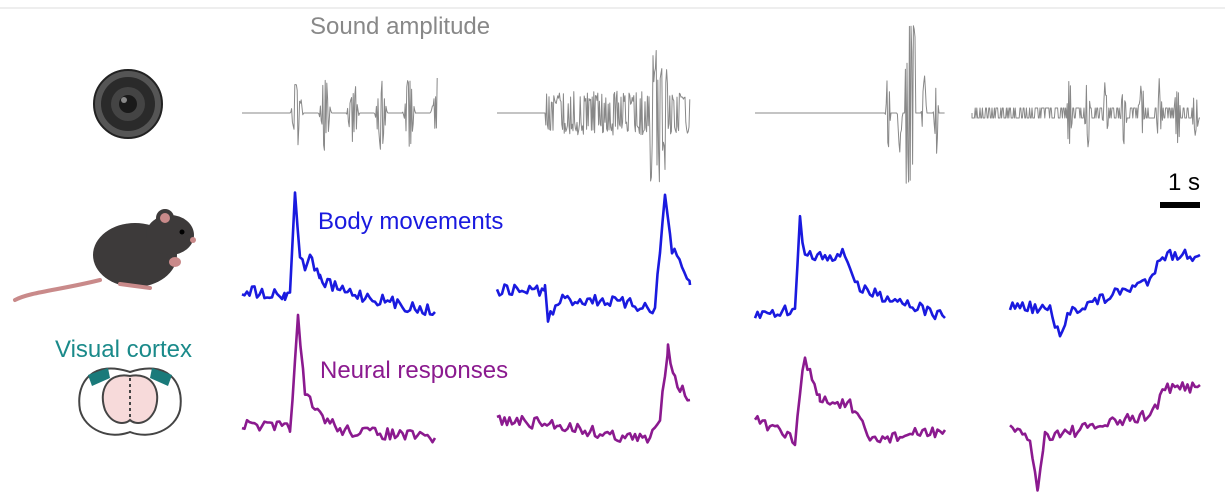 The height and width of the screenshot is (502, 1225). I want to click on scale-label: 1 s, so click(1184, 182).